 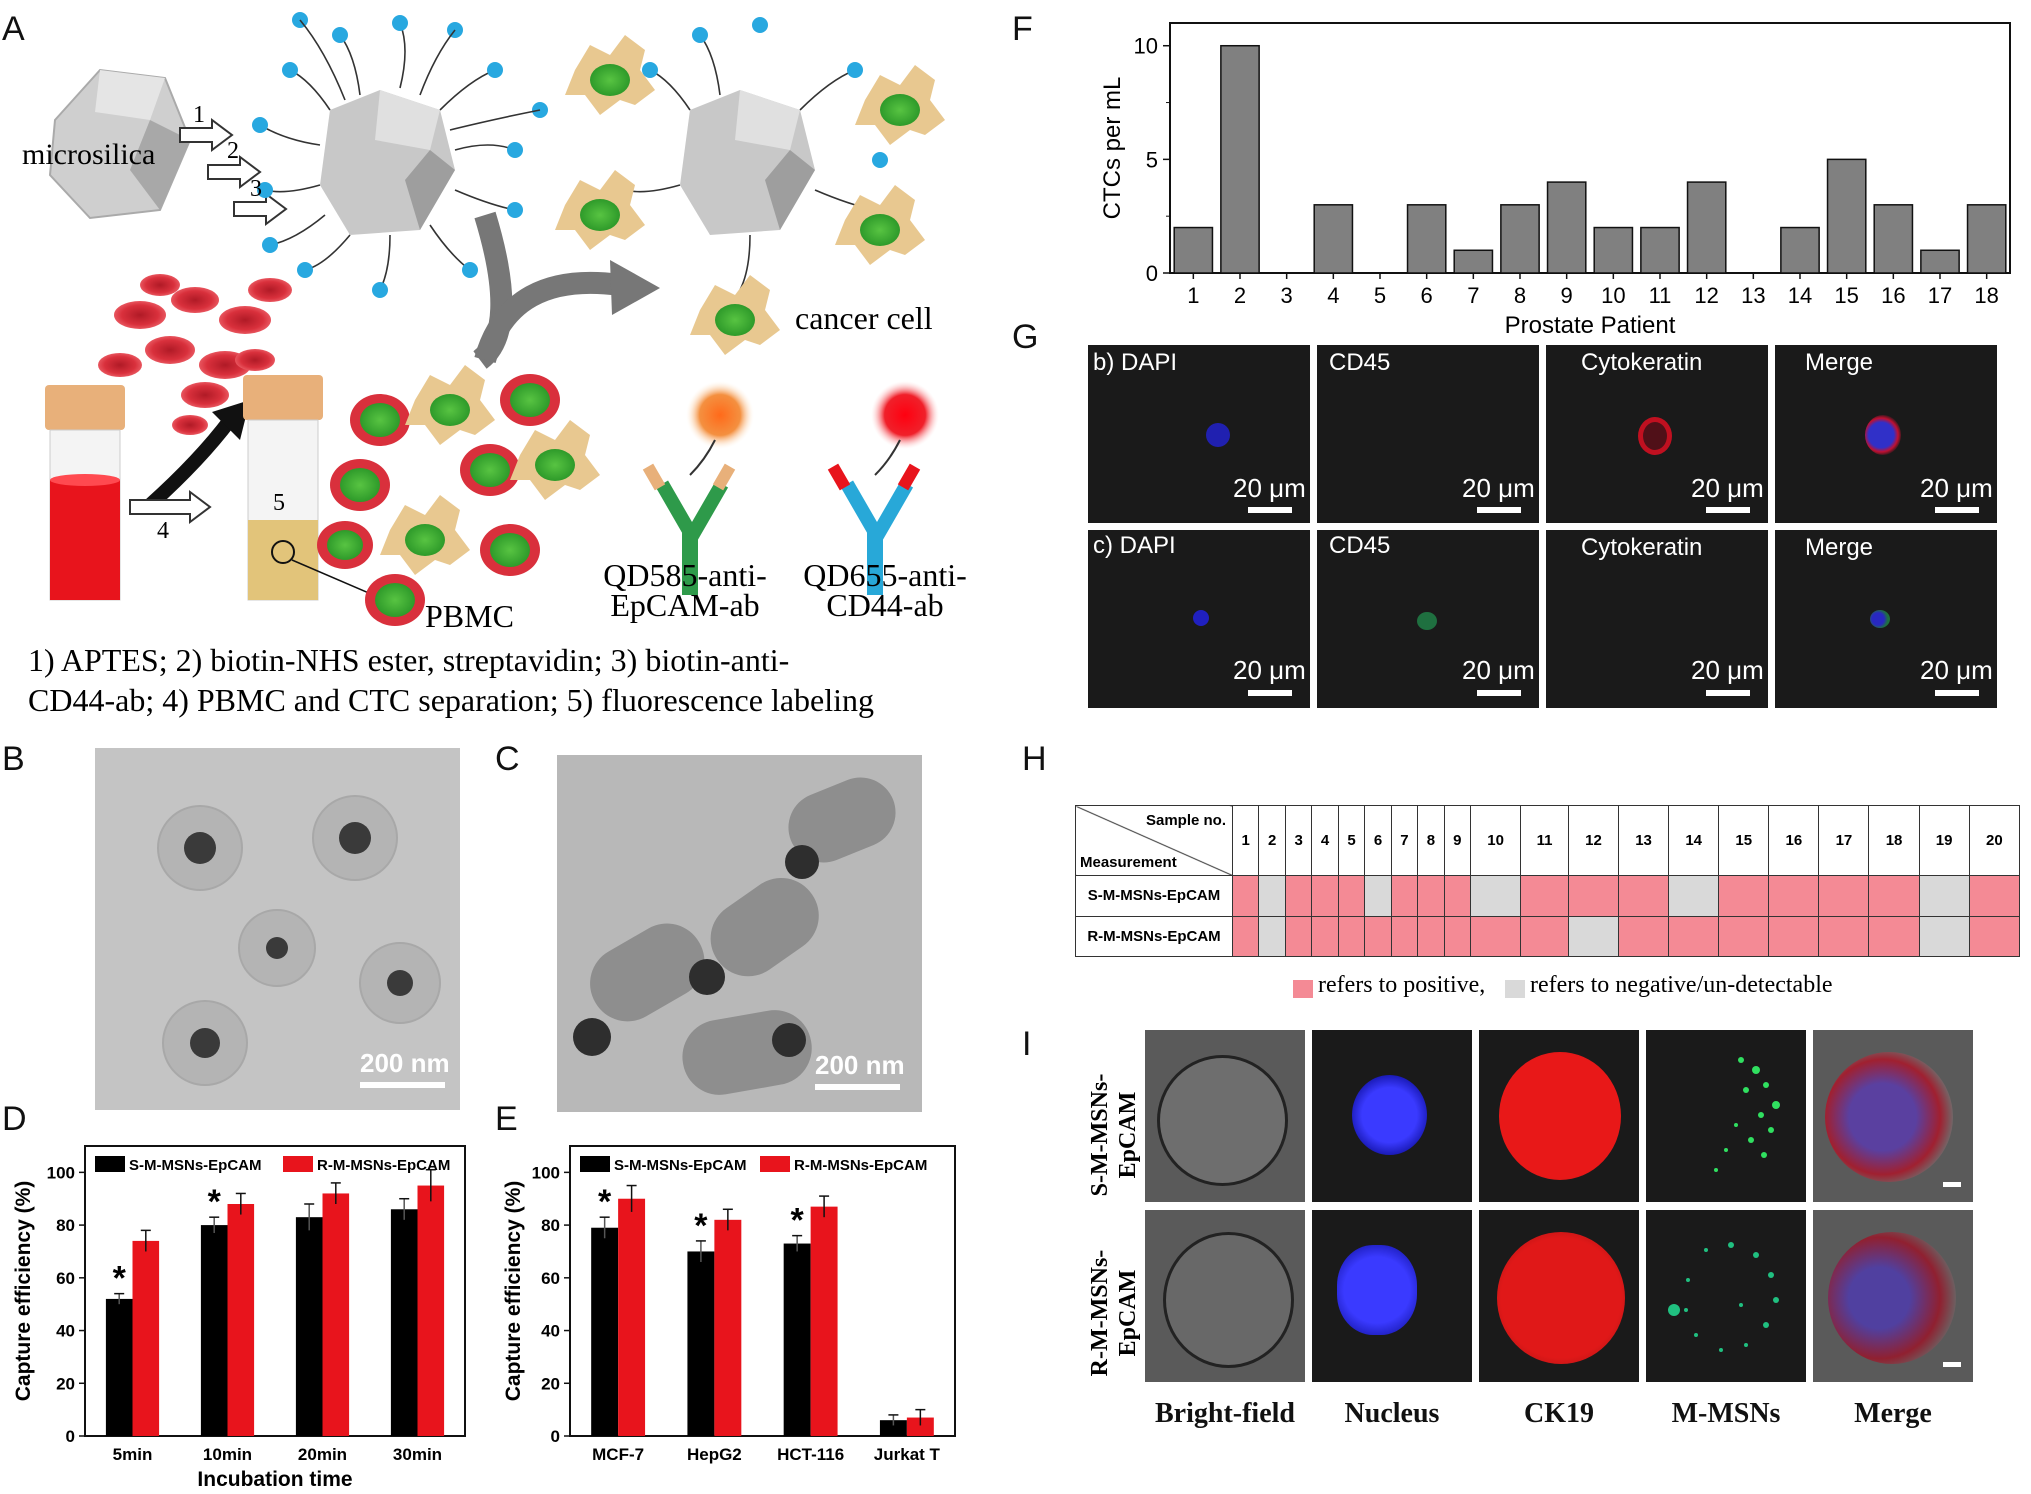 What do you see at coordinates (322, 1454) in the screenshot?
I see `chart-d-xtick-label: 20min` at bounding box center [322, 1454].